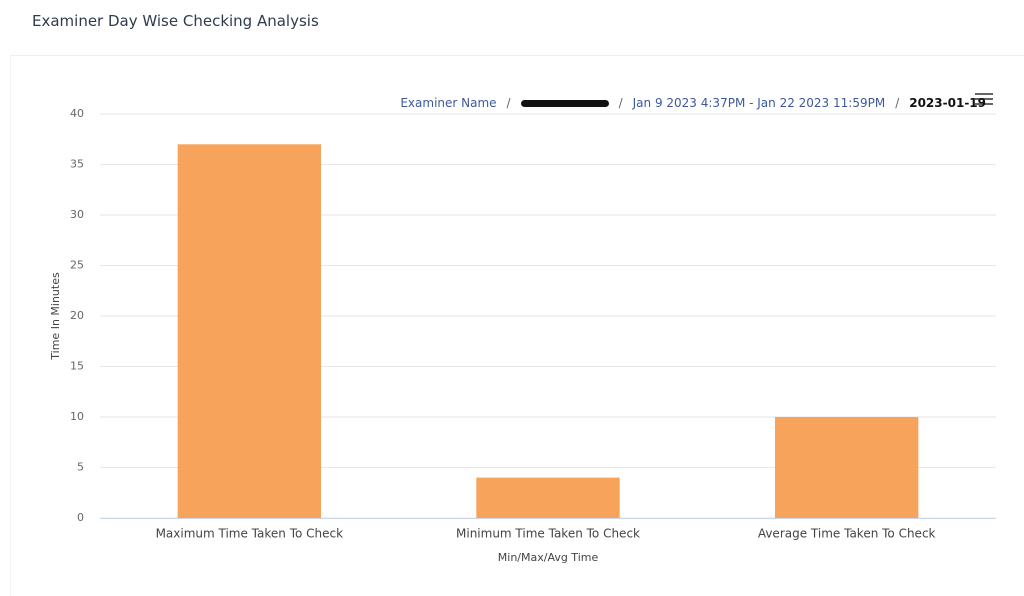 The width and height of the screenshot is (1024, 596). I want to click on breadcrumb-item: Jan 9 2023 4:37PM - Jan 22 2023 11:59PM, so click(759, 103).